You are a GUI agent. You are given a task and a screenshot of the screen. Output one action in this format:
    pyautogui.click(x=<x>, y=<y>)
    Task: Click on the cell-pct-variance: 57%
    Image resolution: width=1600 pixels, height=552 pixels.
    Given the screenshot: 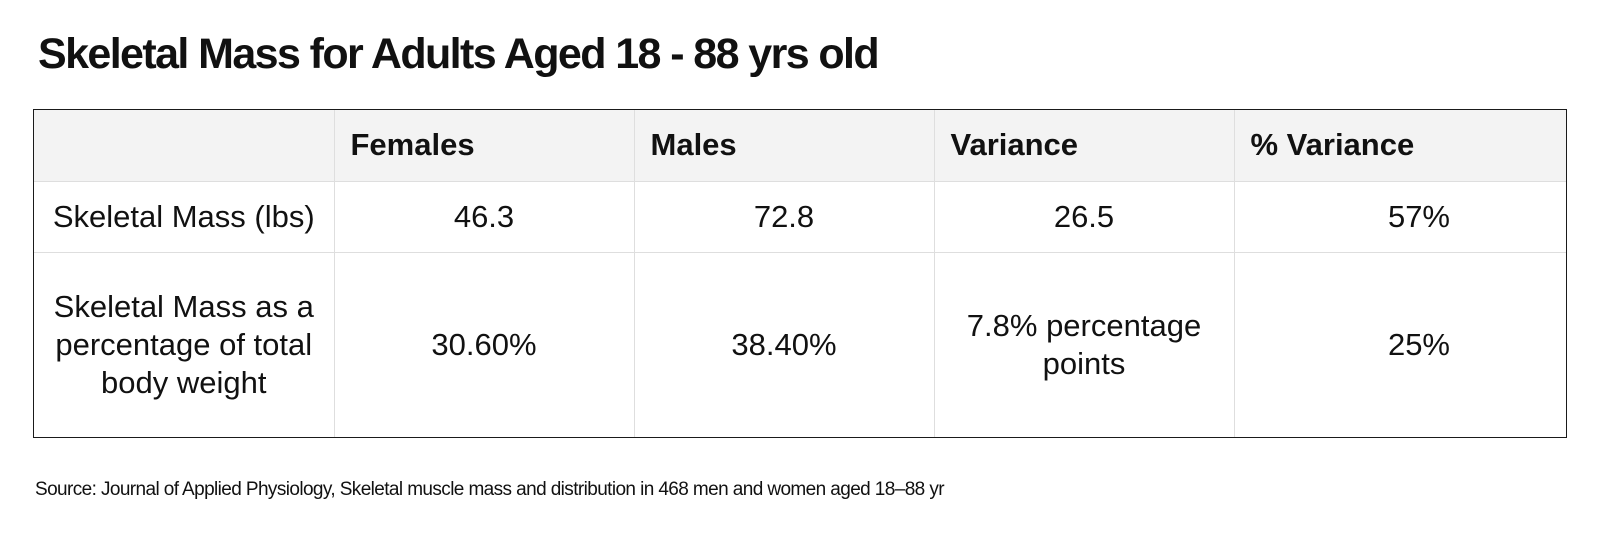 What is the action you would take?
    pyautogui.click(x=1400, y=217)
    